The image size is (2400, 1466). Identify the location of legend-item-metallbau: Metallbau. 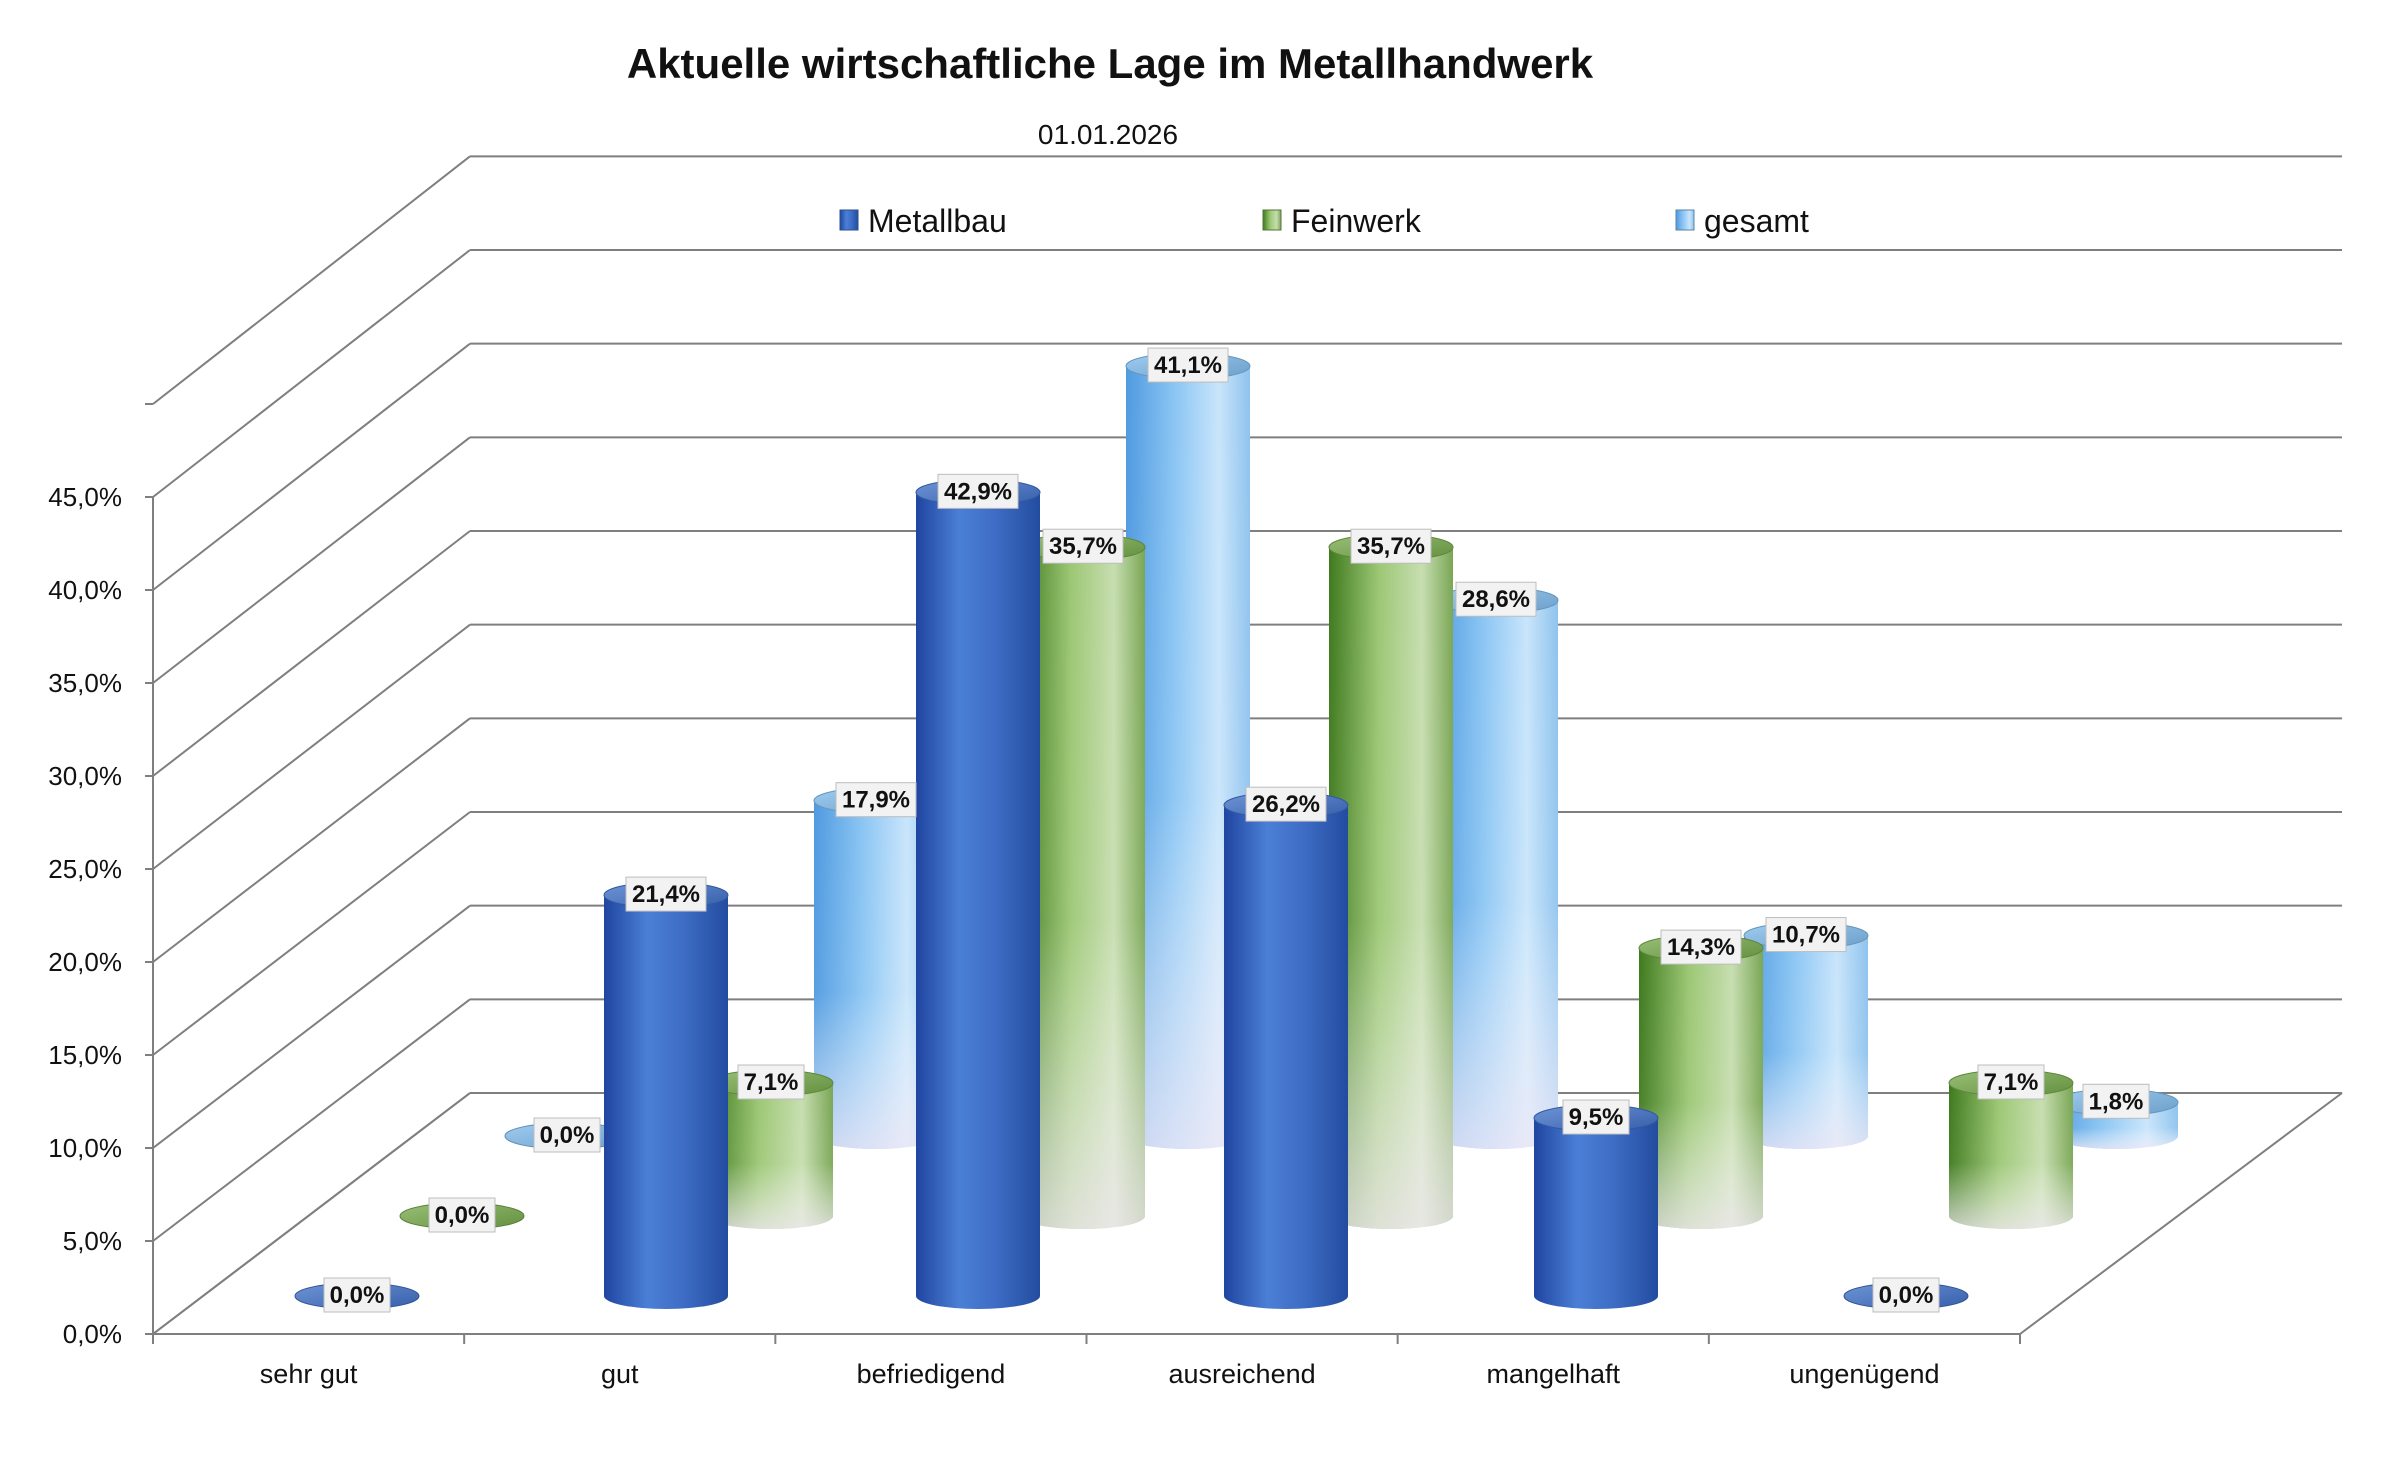
(923, 221).